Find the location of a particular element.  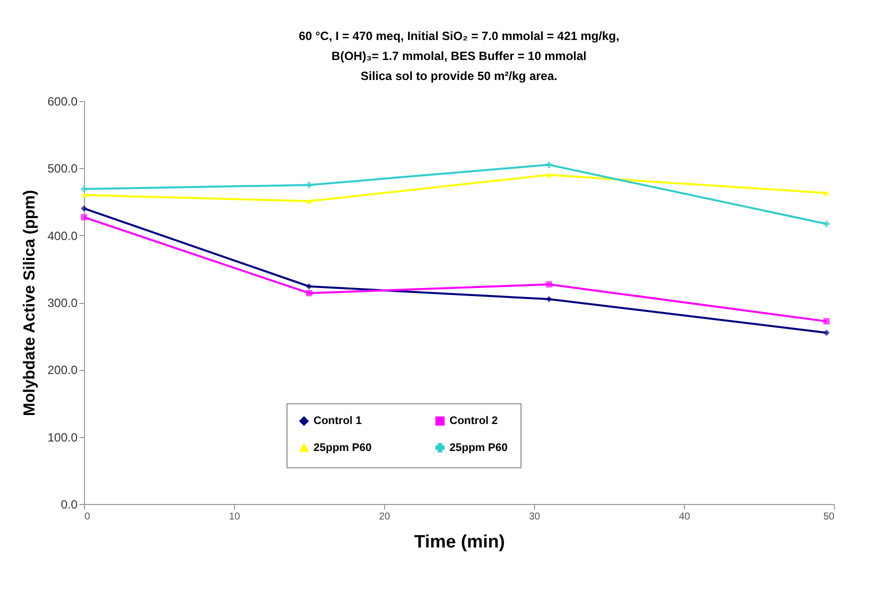

text: 60 °C, I = 470 meq, Initial SiO₂ = 7.0 mmolal = 421 mg/kg, is located at coordinates (459, 36).